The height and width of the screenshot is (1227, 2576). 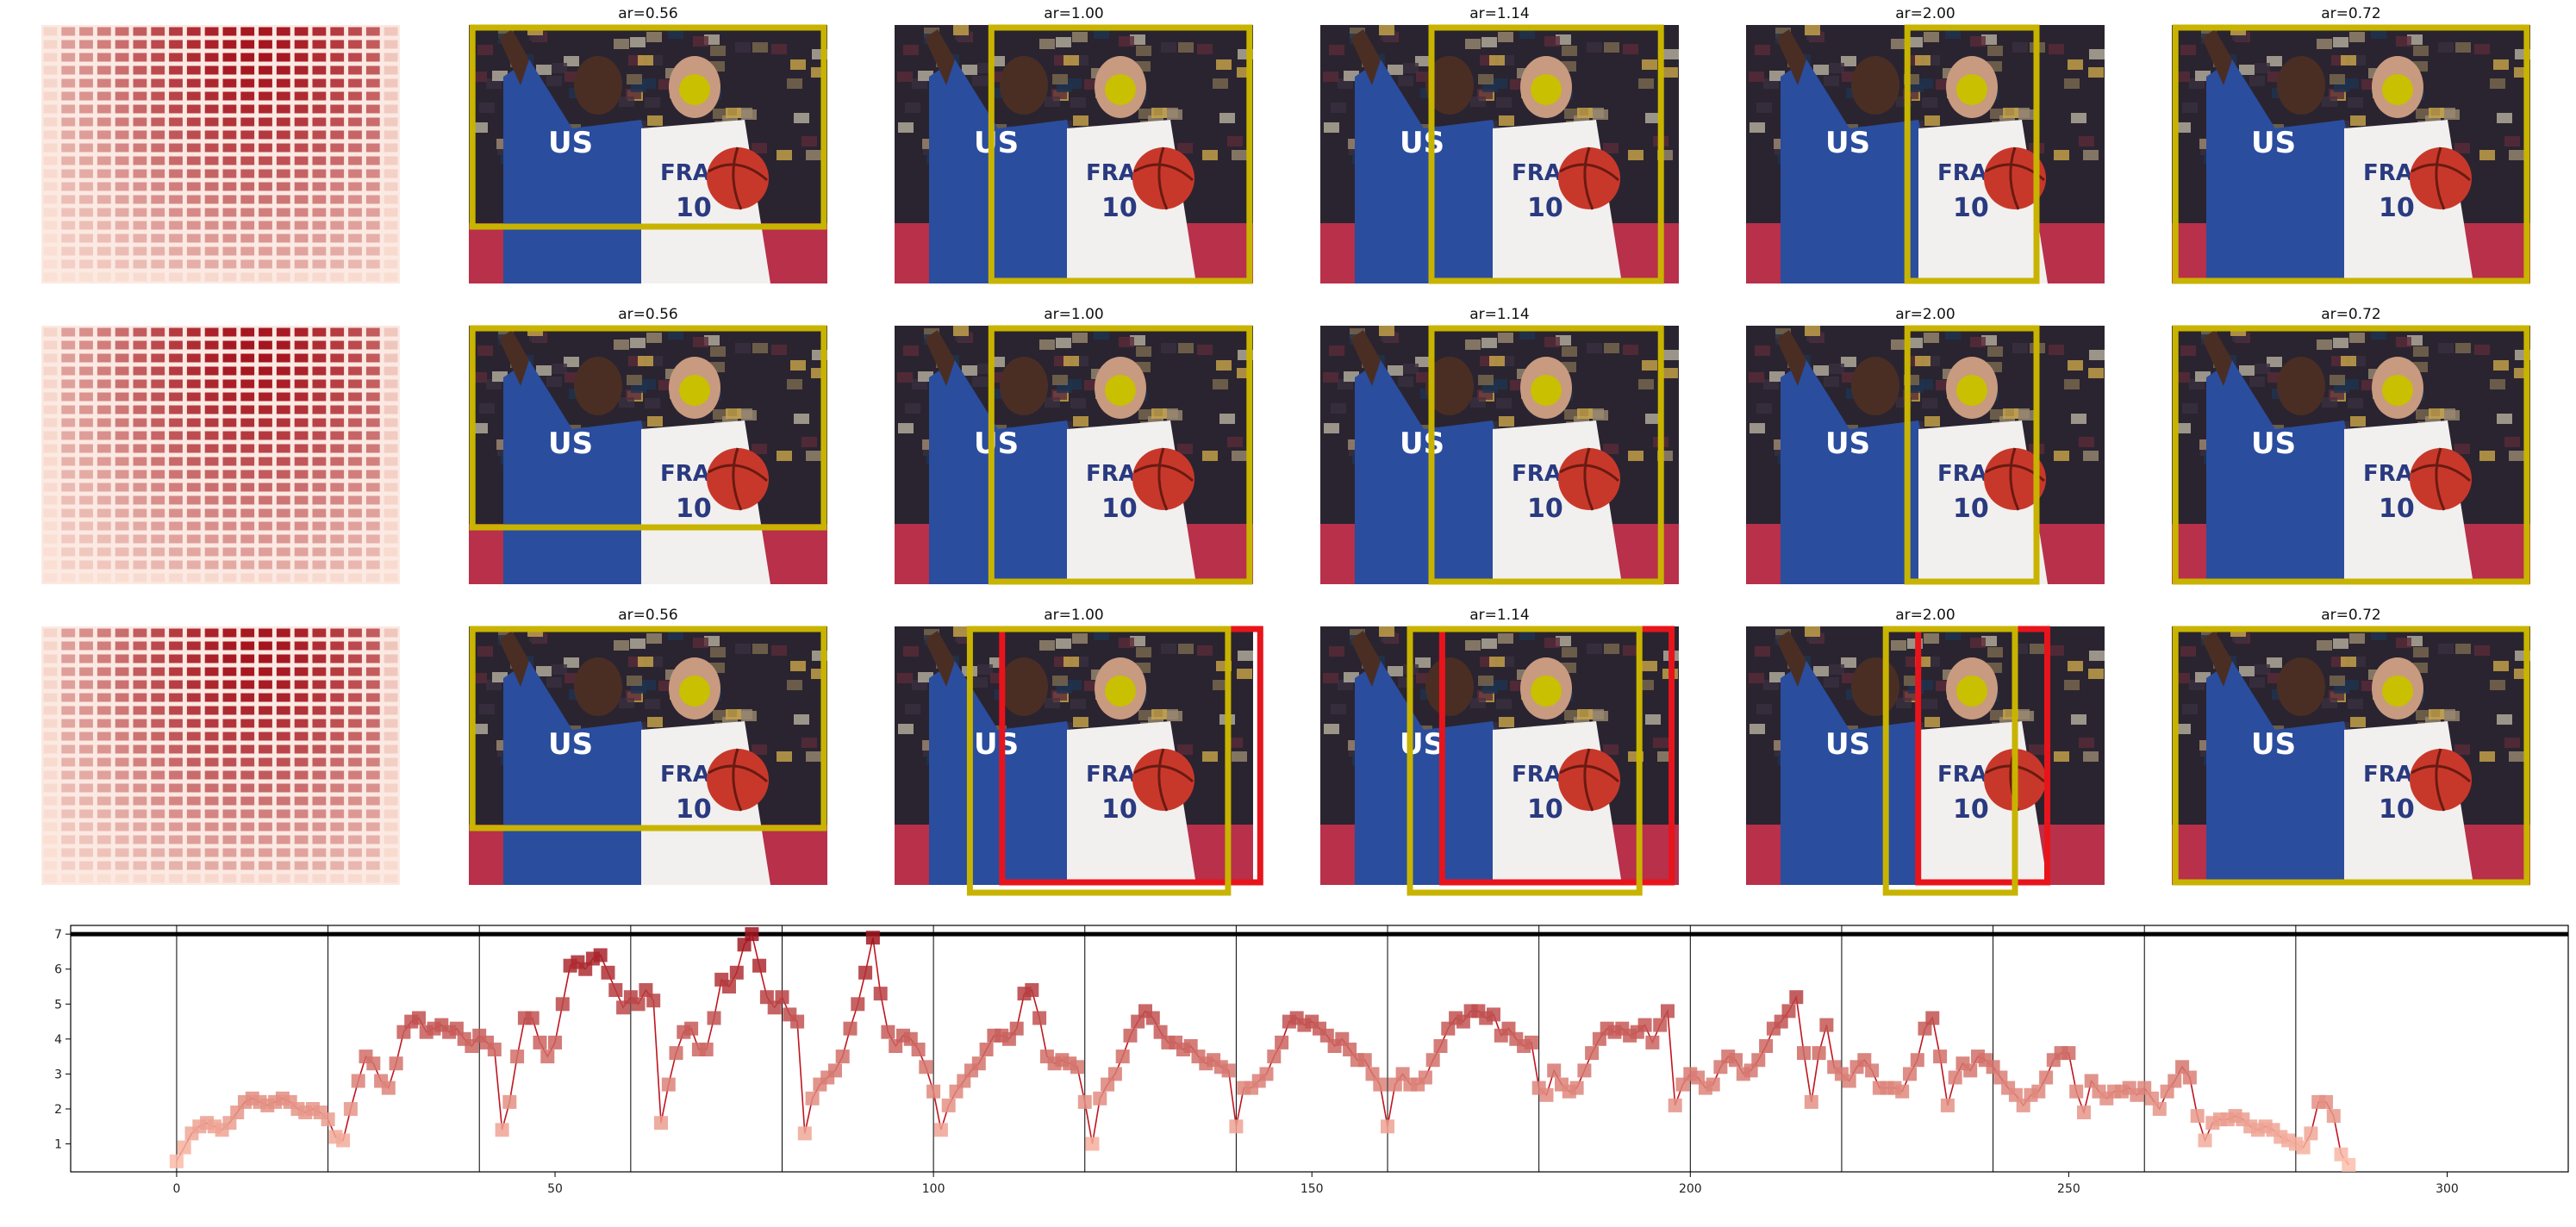 I want to click on y-tick-label: 2, so click(x=58, y=1110).